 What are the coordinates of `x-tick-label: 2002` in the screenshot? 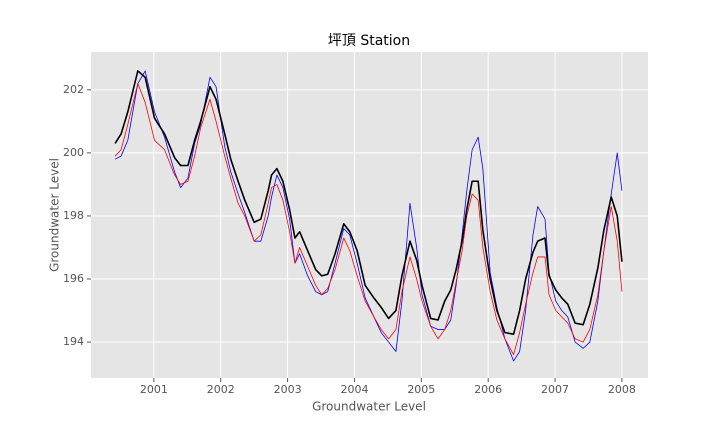 It's located at (221, 389).